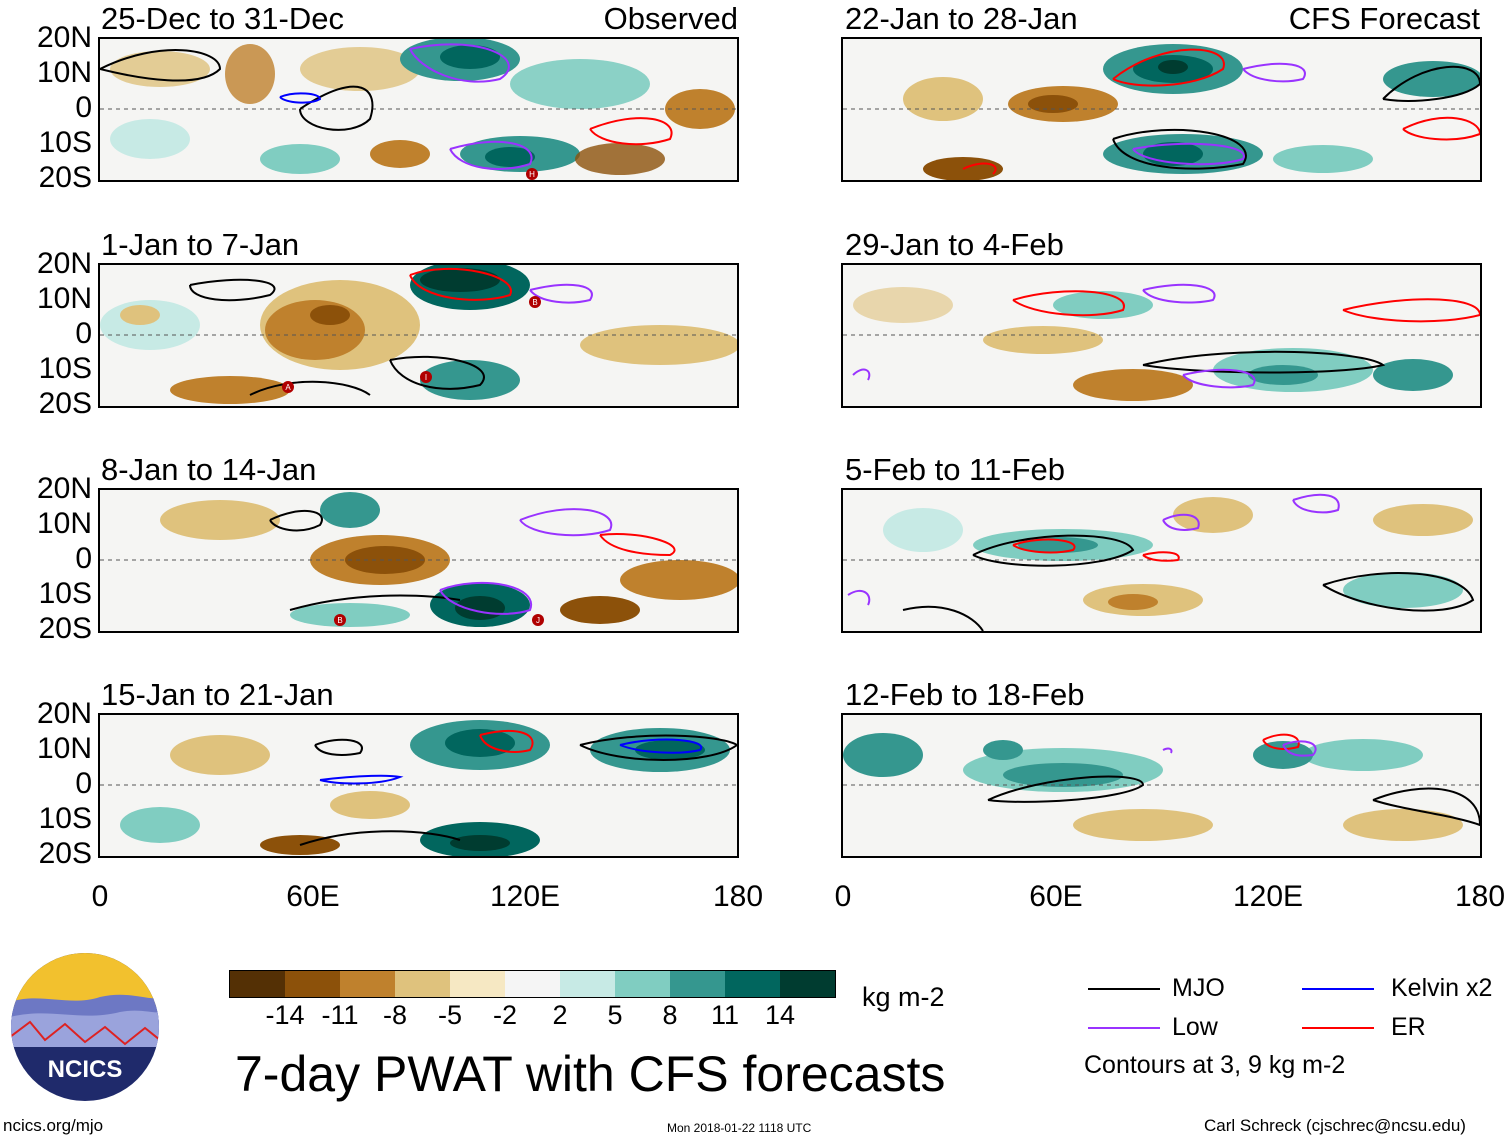 This screenshot has height=1142, width=1510. What do you see at coordinates (449, 1015) in the screenshot?
I see `colorbar-tick: -5` at bounding box center [449, 1015].